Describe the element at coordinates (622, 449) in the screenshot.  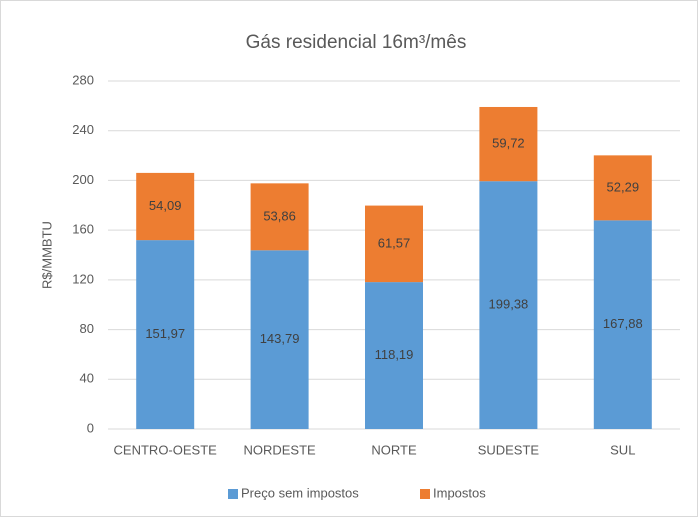
I see `x-tick-label: SUL` at that location.